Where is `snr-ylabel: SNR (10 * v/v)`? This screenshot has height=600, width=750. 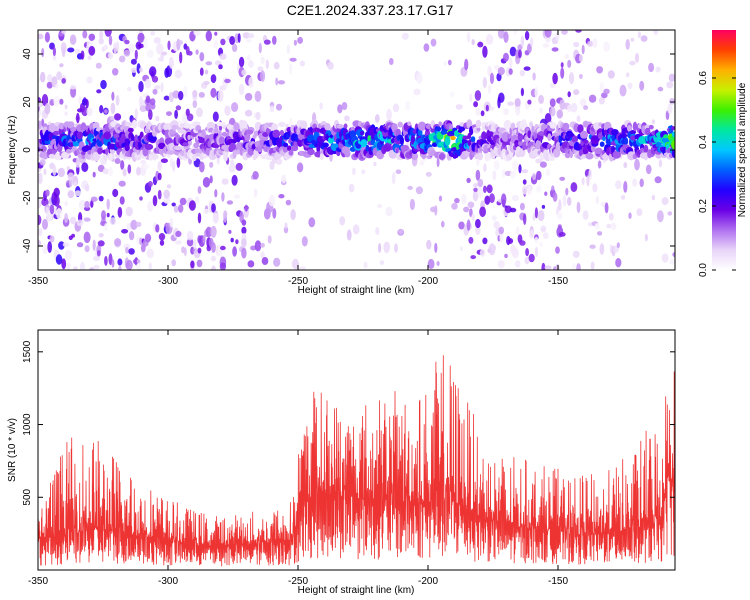 snr-ylabel: SNR (10 * v/v) is located at coordinates (12, 450).